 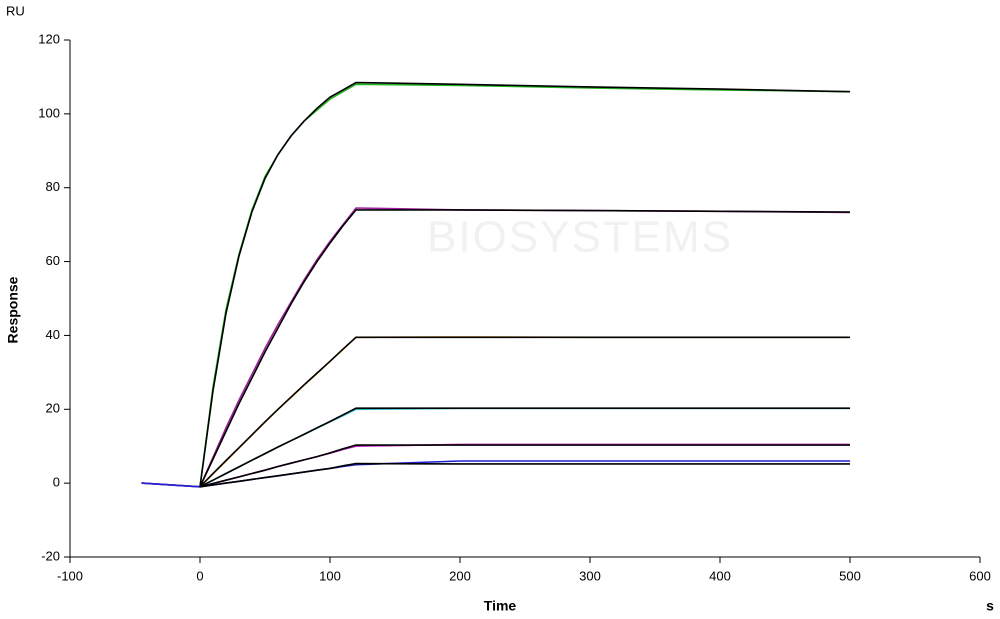 What do you see at coordinates (500, 606) in the screenshot?
I see `x-axis-label: Time` at bounding box center [500, 606].